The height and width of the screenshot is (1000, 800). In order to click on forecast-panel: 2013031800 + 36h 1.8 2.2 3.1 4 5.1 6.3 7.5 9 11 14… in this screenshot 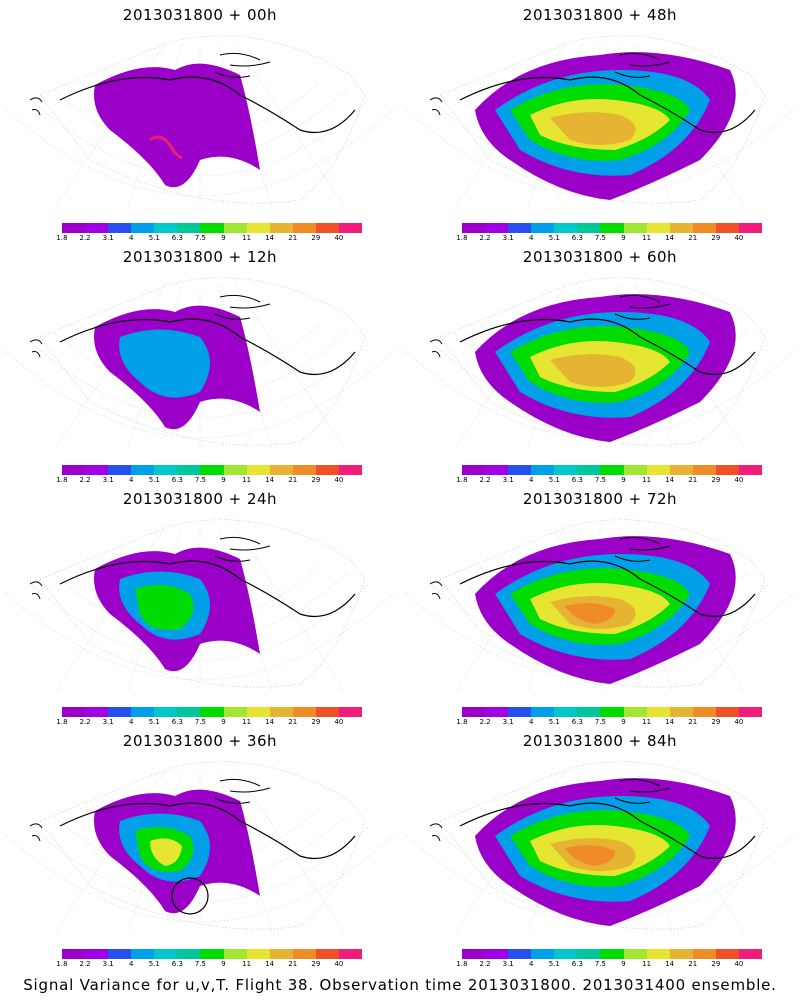, I will do `click(200, 847)`.